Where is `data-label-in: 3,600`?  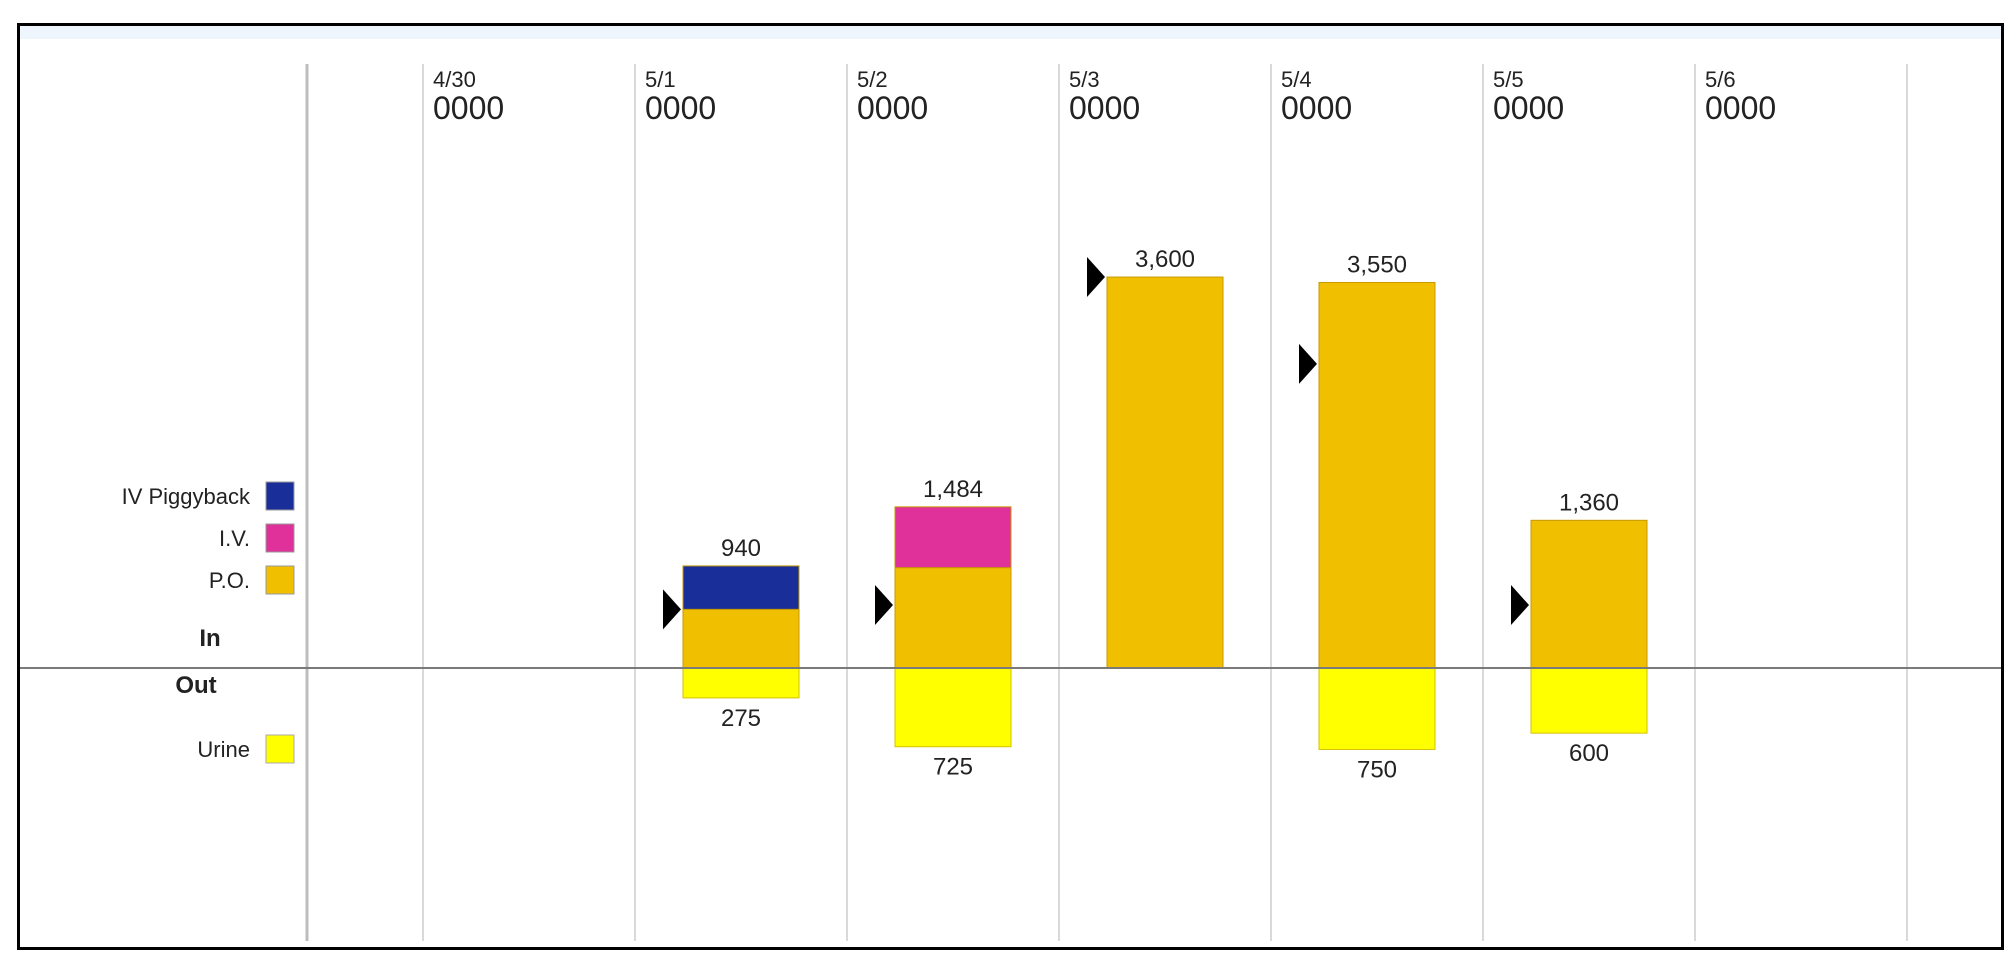 data-label-in: 3,600 is located at coordinates (1165, 259).